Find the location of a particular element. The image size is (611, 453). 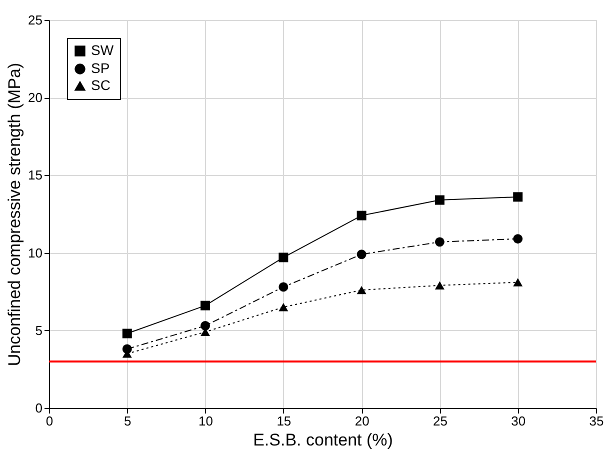

x-tick-label: 0 is located at coordinates (50, 421).